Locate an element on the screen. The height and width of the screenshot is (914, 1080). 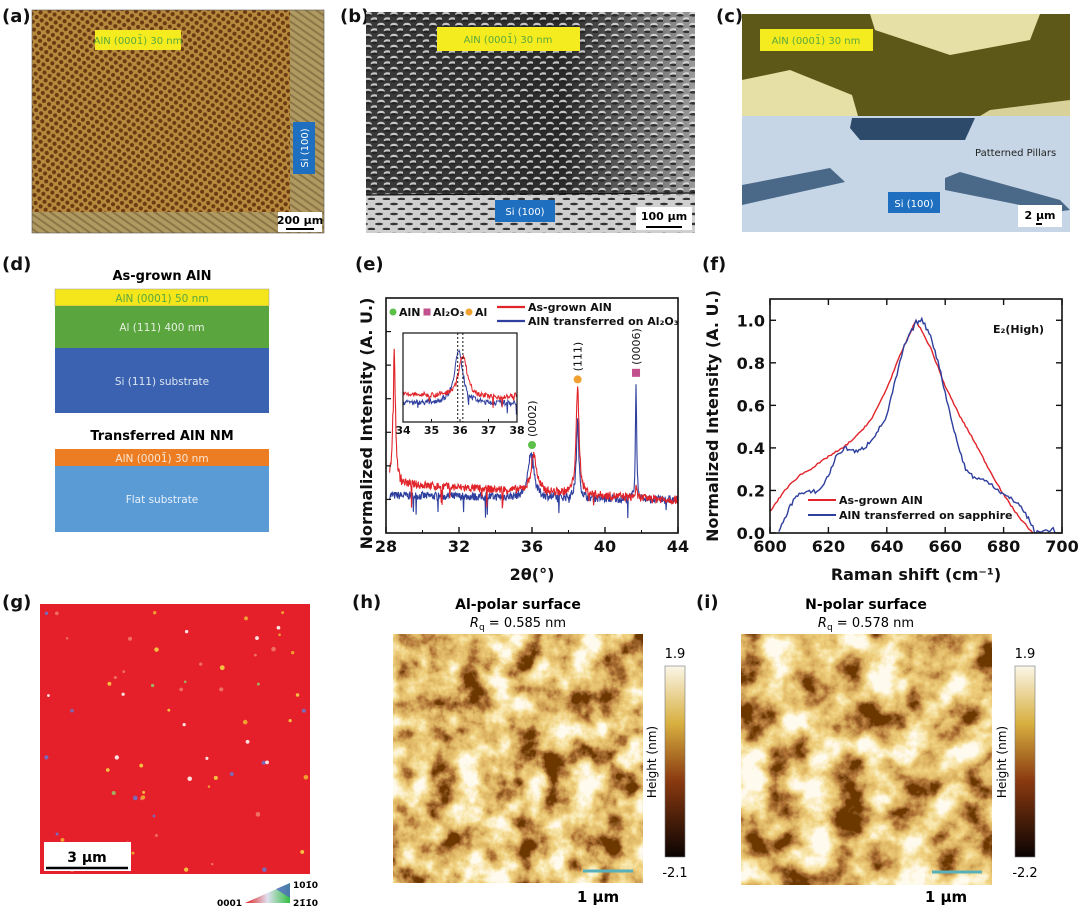
y-tick-label: 1.0 is located at coordinates (751, 320).